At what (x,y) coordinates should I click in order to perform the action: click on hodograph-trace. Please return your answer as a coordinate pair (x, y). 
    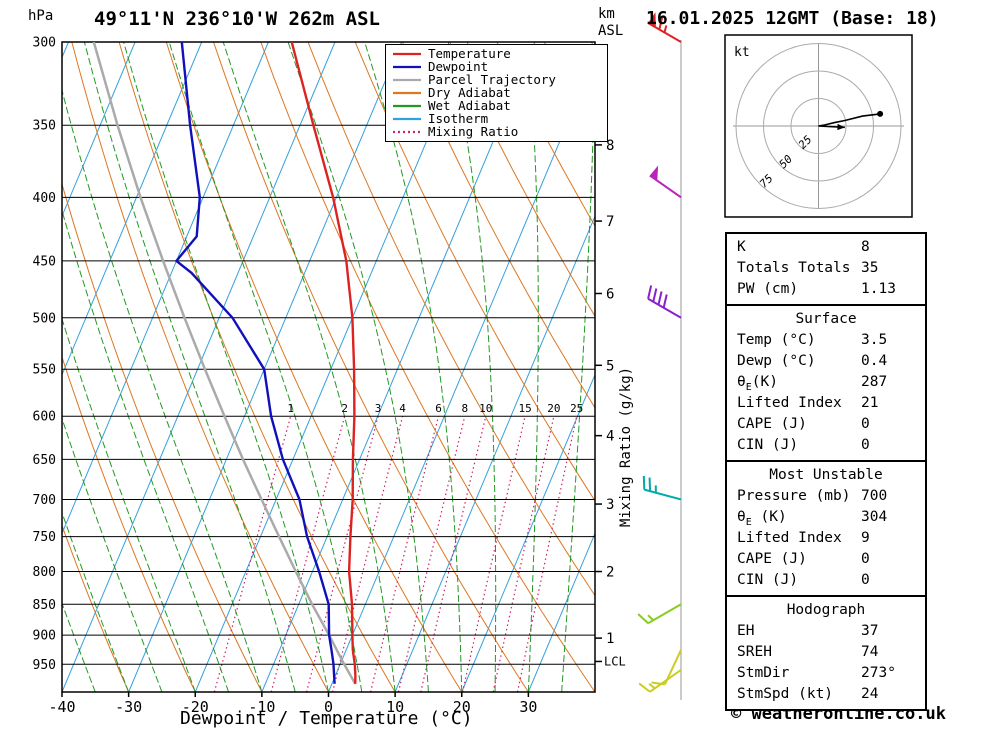
    Looking at the image, I should click on (849, 120).